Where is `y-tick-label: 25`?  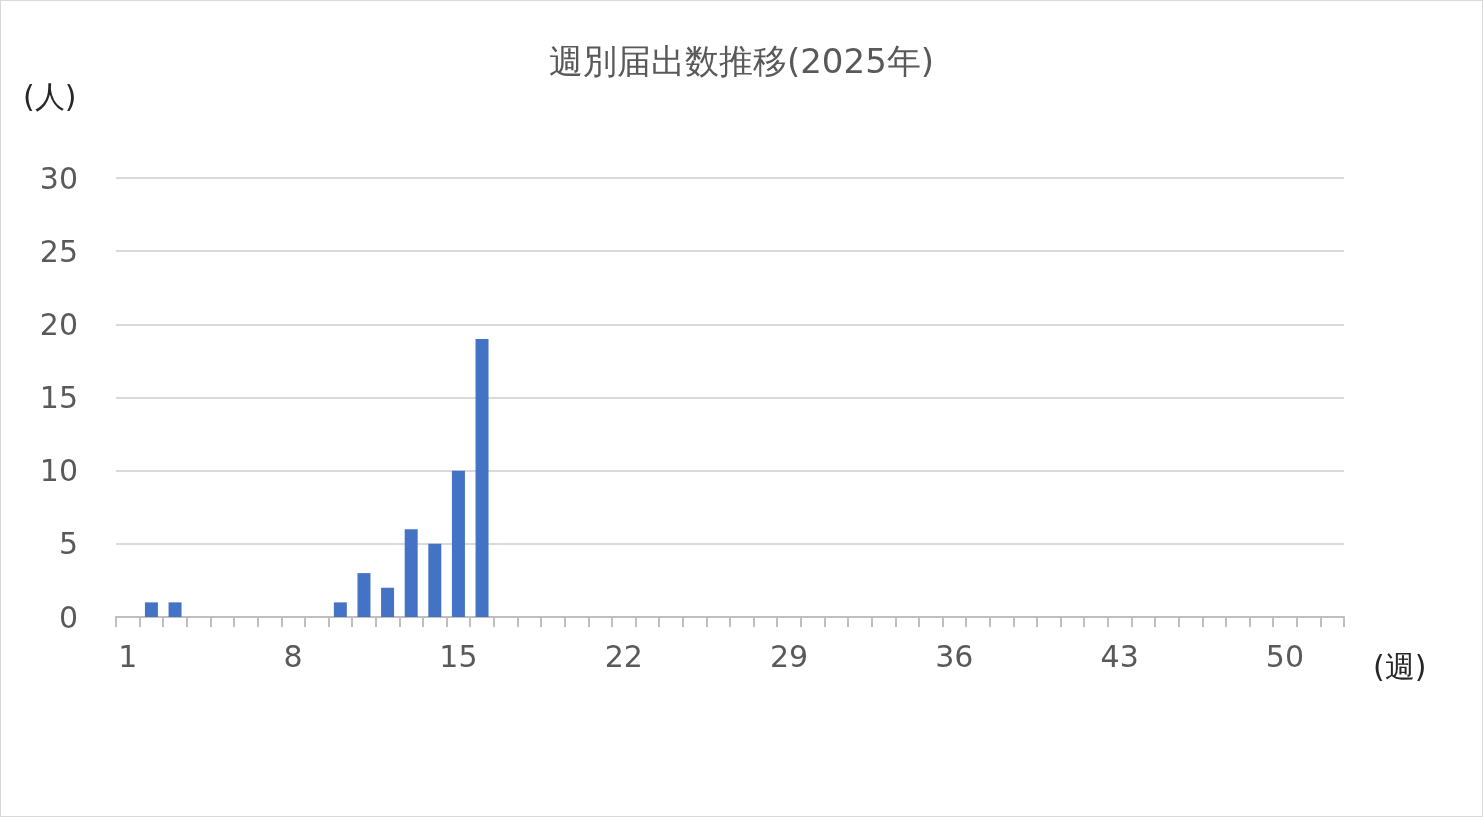 y-tick-label: 25 is located at coordinates (58, 251).